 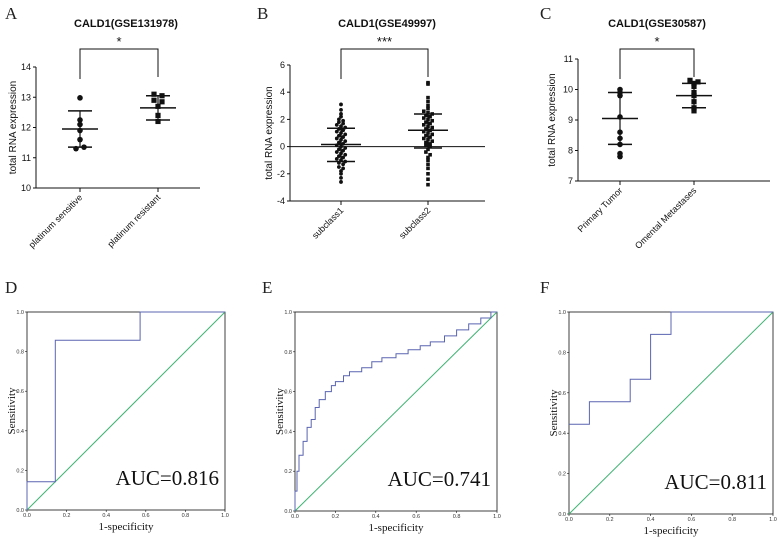 What do you see at coordinates (671, 531) in the screenshot?
I see `x-axis-label-F: 1-specificity` at bounding box center [671, 531].